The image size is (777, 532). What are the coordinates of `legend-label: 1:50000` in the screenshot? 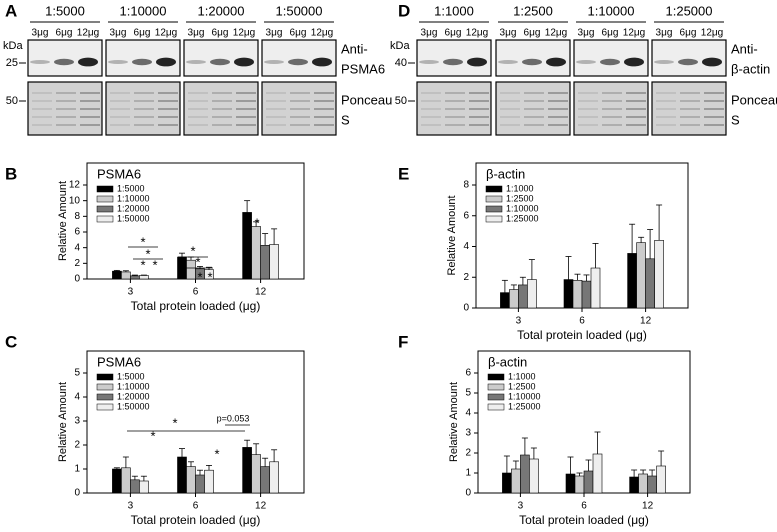 It's located at (133, 218).